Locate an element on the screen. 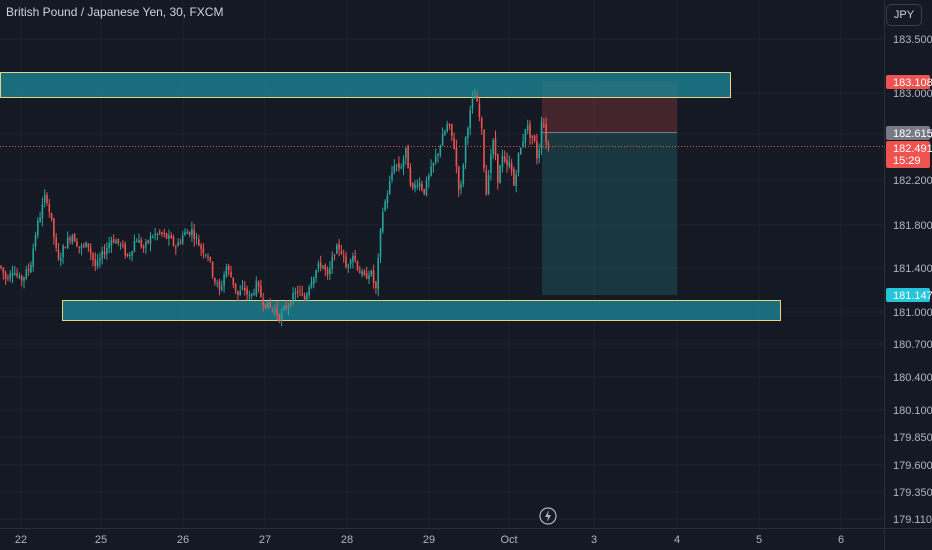 The width and height of the screenshot is (932, 550). currency-button: JPY is located at coordinates (904, 15).